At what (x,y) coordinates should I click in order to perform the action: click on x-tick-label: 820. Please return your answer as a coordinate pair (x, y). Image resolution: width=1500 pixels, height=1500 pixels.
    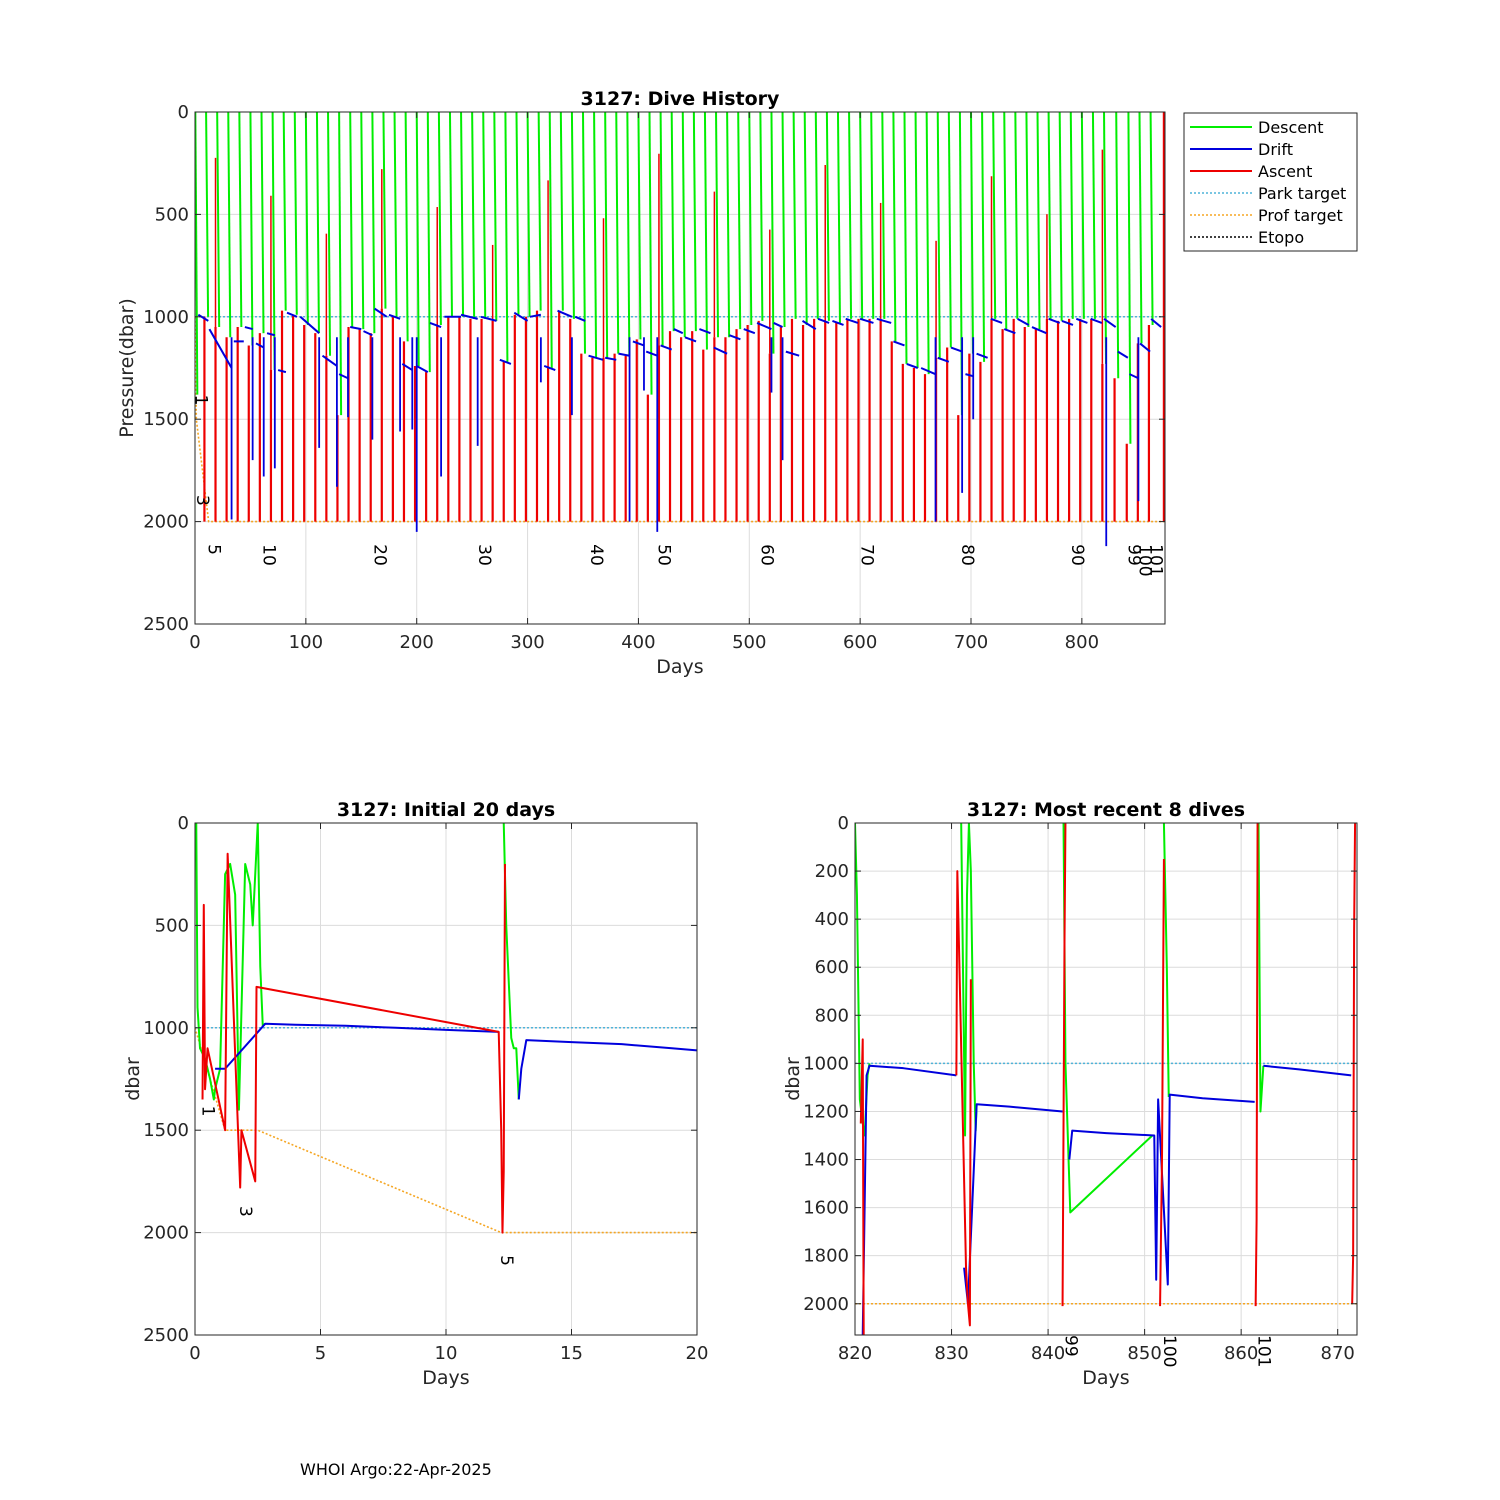
    Looking at the image, I should click on (855, 1353).